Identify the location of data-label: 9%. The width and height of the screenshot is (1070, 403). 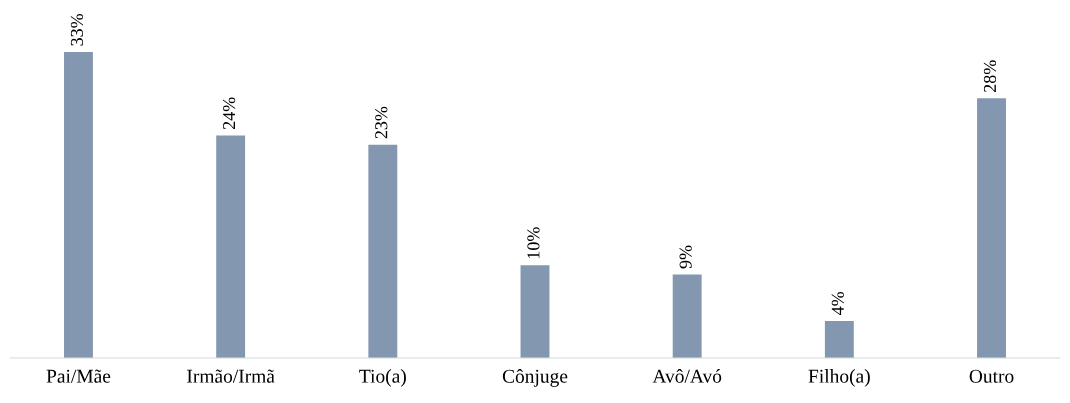
(685, 257).